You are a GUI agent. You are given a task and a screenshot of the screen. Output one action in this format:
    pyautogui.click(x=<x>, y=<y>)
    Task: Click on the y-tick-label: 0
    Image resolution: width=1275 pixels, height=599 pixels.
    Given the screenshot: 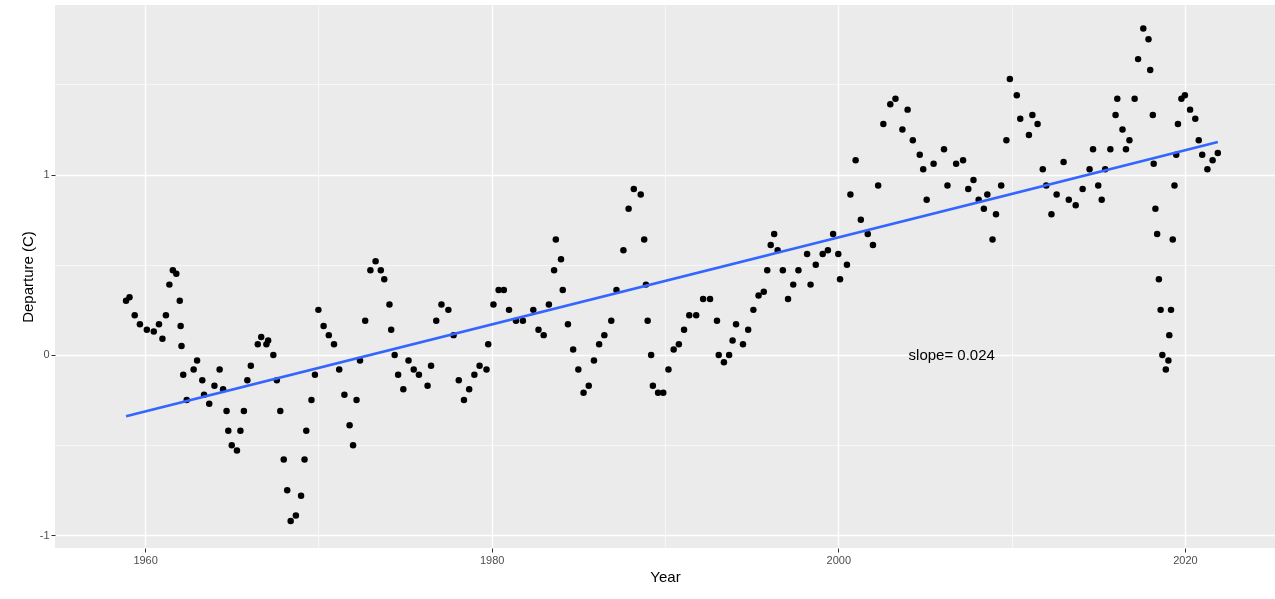 What is the action you would take?
    pyautogui.click(x=46, y=354)
    